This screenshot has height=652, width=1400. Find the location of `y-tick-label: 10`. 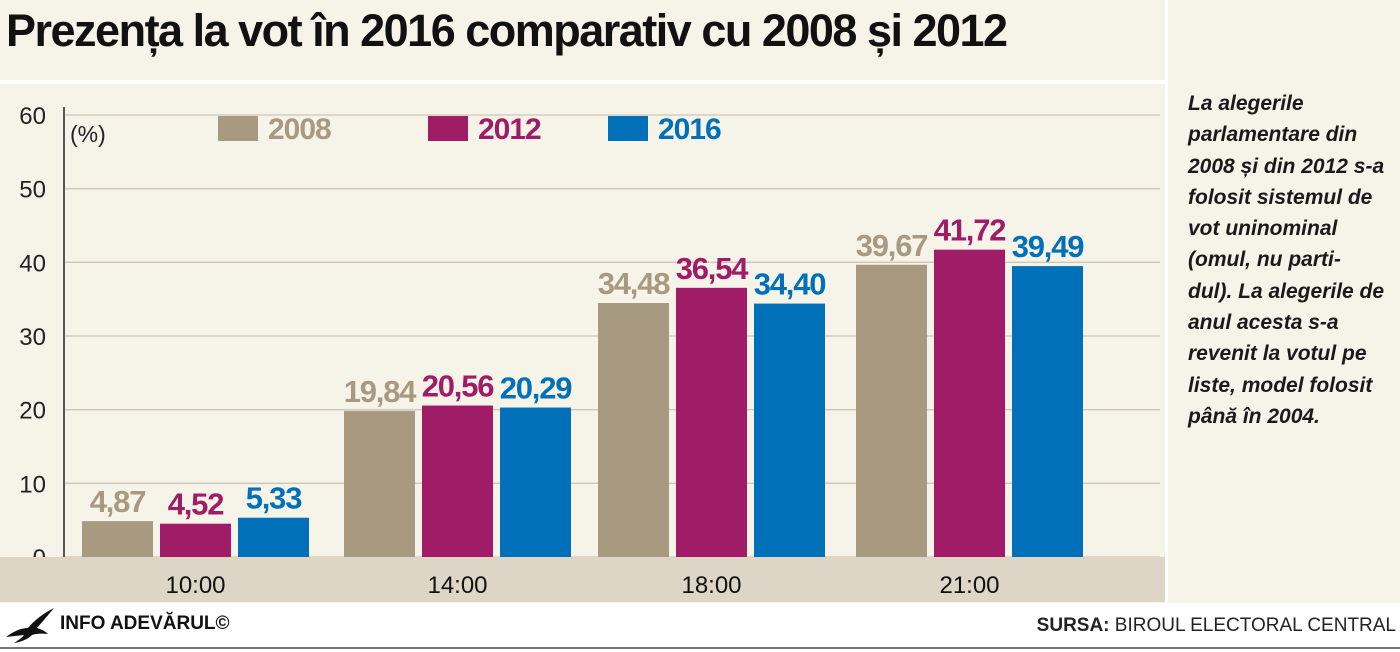

y-tick-label: 10 is located at coordinates (32, 484).